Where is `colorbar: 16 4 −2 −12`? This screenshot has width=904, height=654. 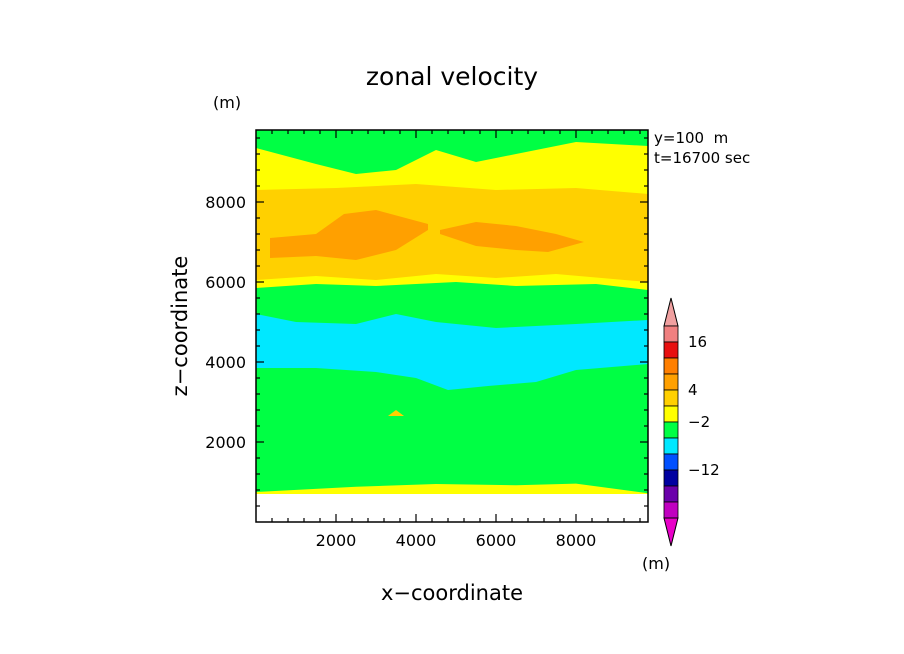 colorbar: 16 4 −2 −12 is located at coordinates (691, 422).